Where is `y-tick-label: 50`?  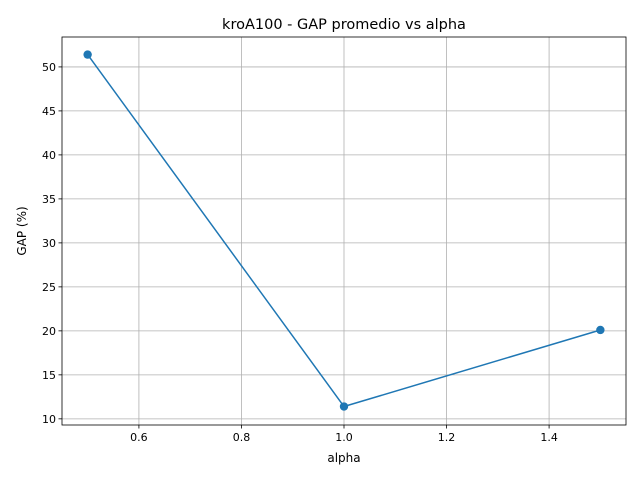
y-tick-label: 50 is located at coordinates (49, 67).